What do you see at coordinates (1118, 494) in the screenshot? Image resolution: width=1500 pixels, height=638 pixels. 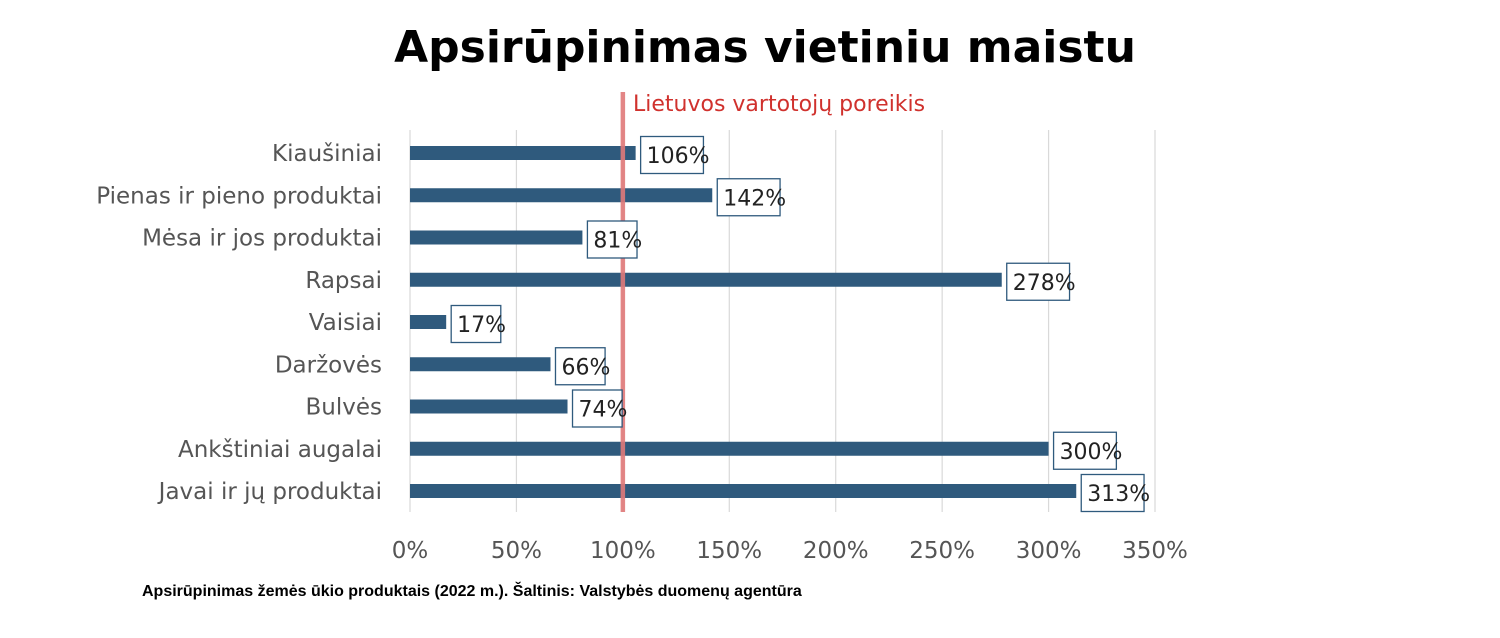 I see `data-label-text: 313%` at bounding box center [1118, 494].